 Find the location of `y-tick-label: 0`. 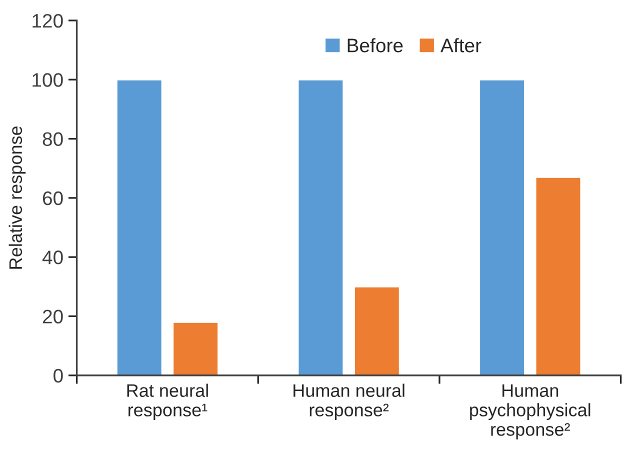

y-tick-label: 0 is located at coordinates (58, 375).